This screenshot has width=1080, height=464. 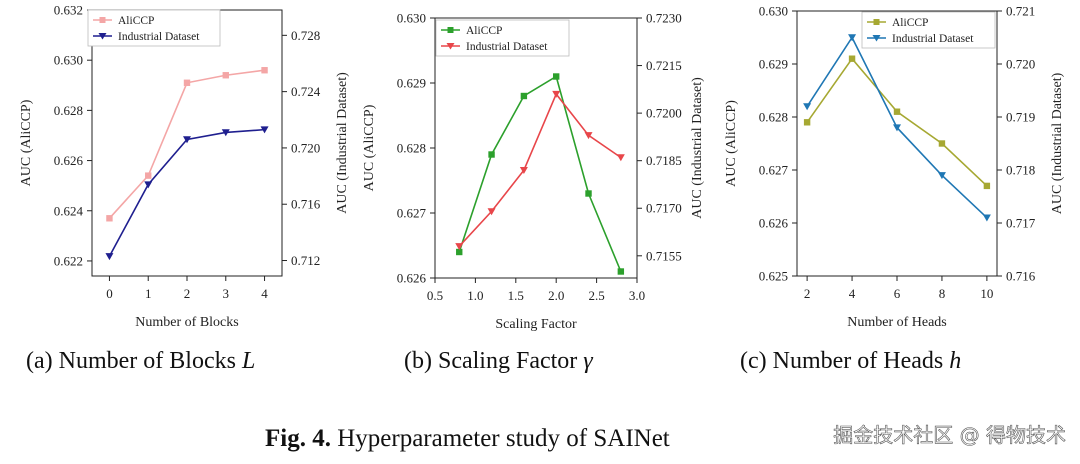 I want to click on y-left-tick-label: 0.630, so click(x=773, y=11).